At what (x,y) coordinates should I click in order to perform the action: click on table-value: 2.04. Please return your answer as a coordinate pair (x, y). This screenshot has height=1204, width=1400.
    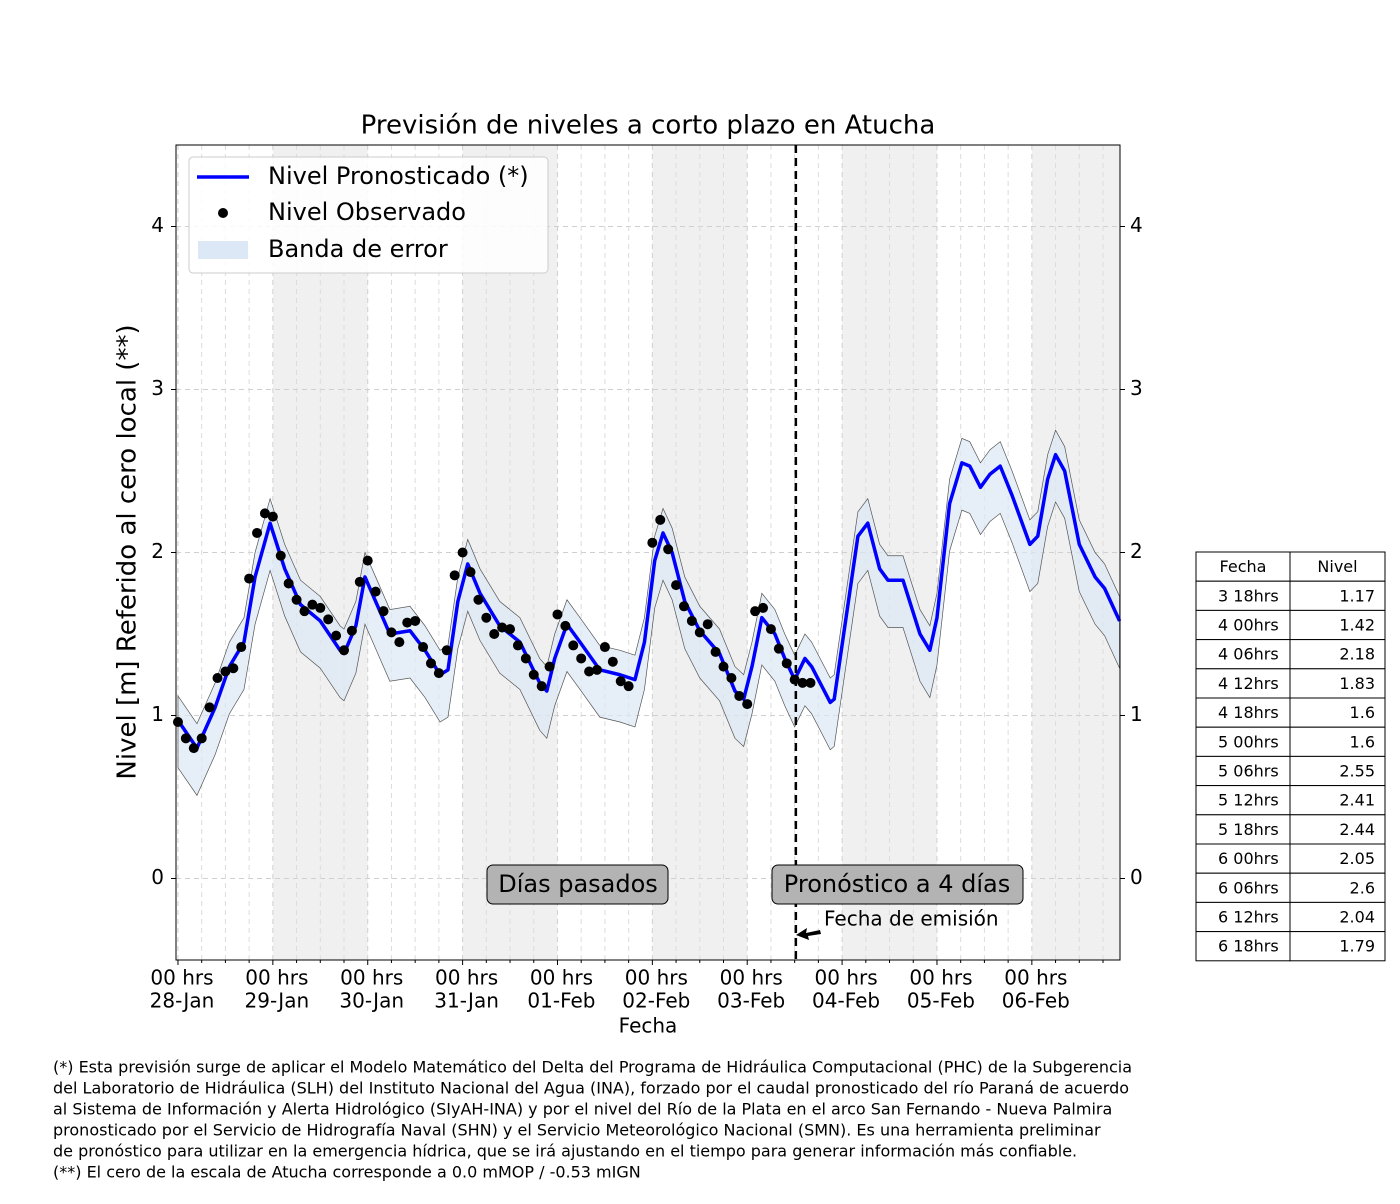
    Looking at the image, I should click on (1357, 917).